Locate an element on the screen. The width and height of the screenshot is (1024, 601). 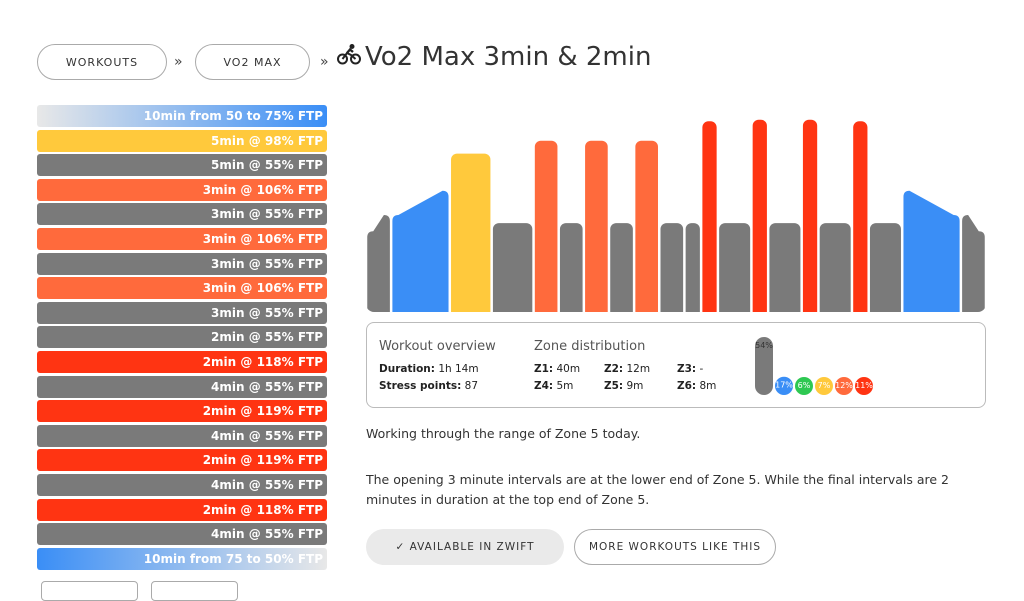
cyclist-icon is located at coordinates (351, 57).